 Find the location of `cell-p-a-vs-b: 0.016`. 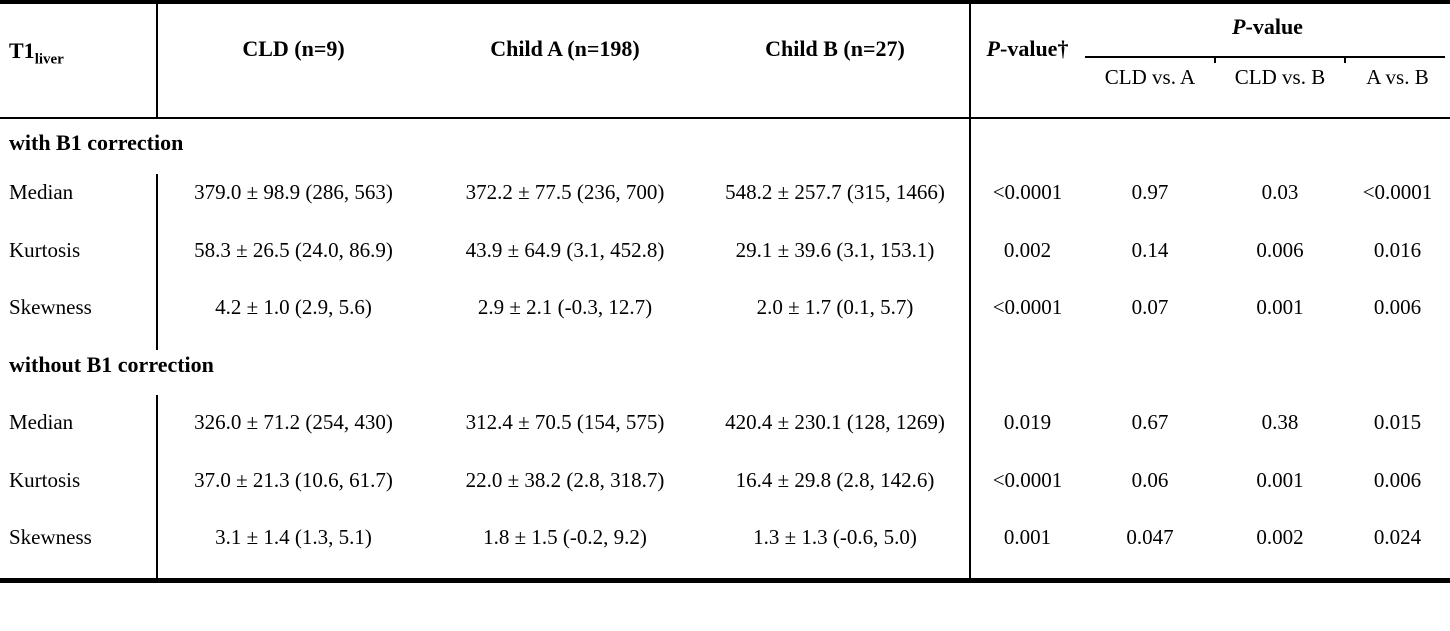

cell-p-a-vs-b: 0.016 is located at coordinates (1397, 249).